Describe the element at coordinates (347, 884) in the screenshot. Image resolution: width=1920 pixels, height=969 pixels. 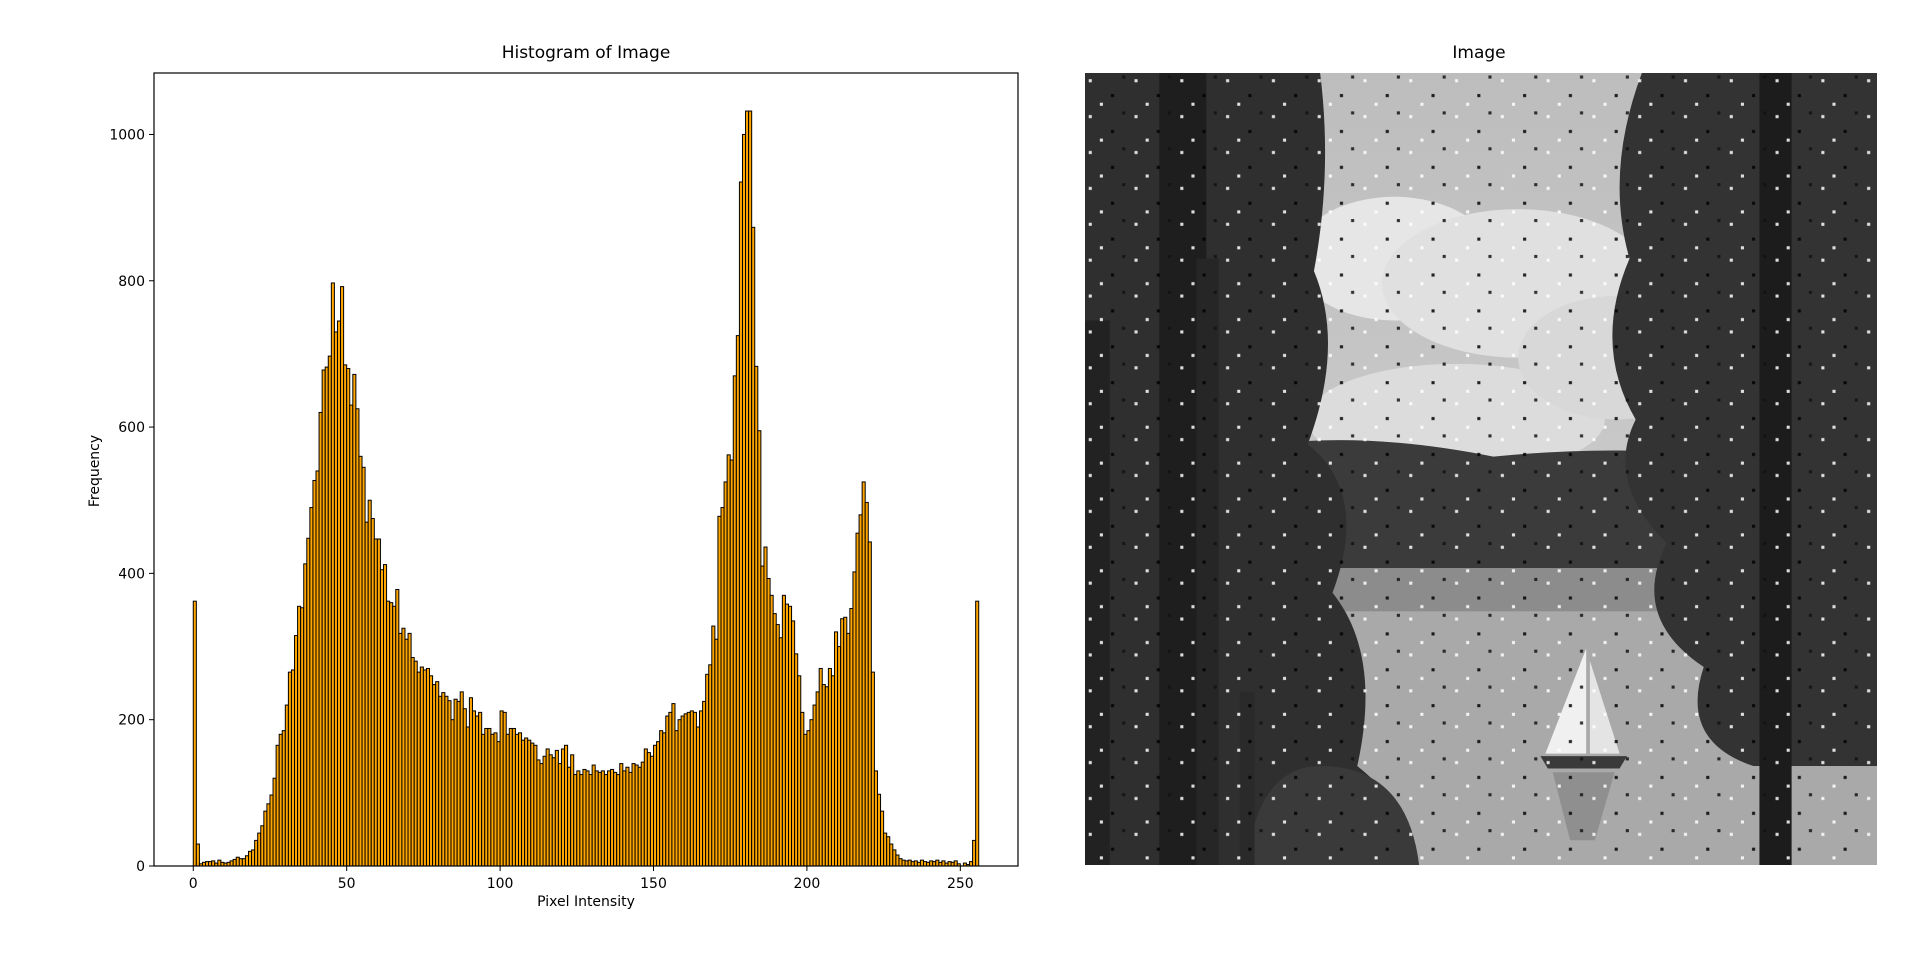
I see `x-tick-label: 50` at that location.